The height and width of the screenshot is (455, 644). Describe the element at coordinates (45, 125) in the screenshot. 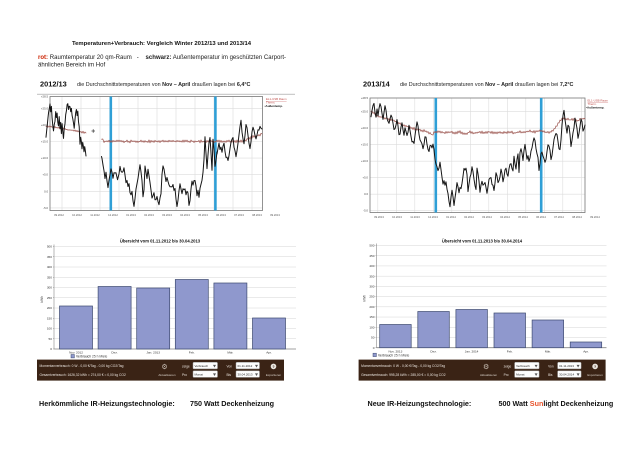

I see `svg-text: +20.0` at that location.